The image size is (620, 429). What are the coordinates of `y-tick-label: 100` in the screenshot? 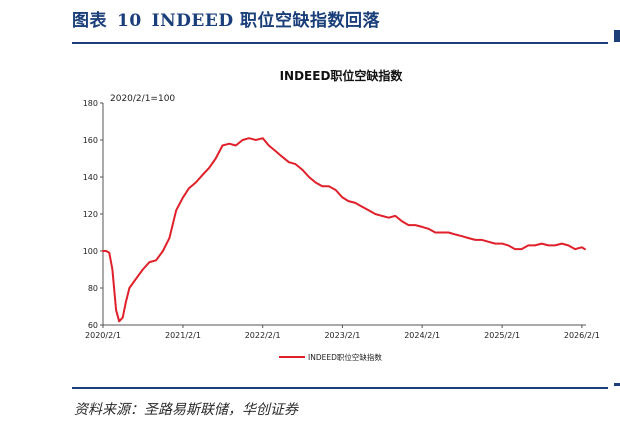 It's located at (90, 251).